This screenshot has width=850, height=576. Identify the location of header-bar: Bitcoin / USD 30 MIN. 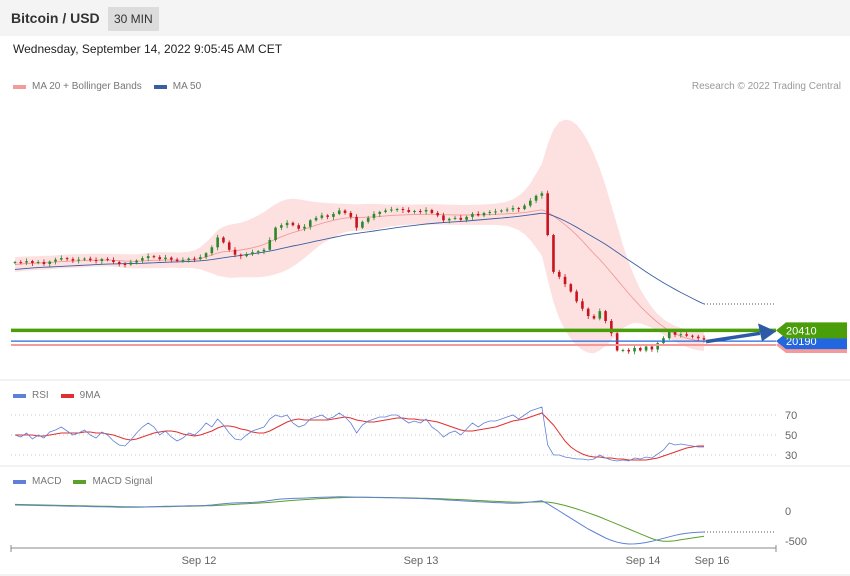
(425, 18).